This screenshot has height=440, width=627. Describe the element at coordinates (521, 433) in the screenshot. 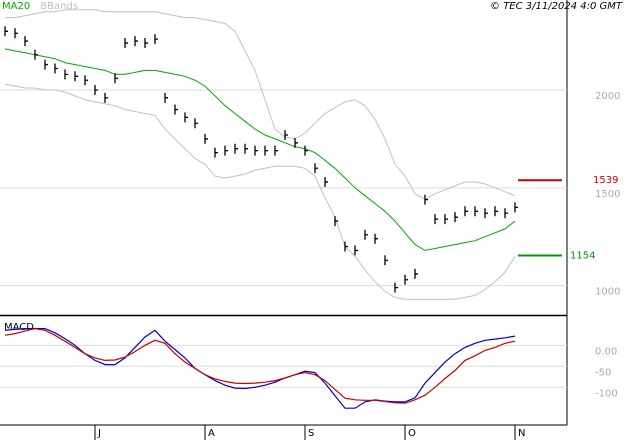

I see `x-tick-label: N` at that location.